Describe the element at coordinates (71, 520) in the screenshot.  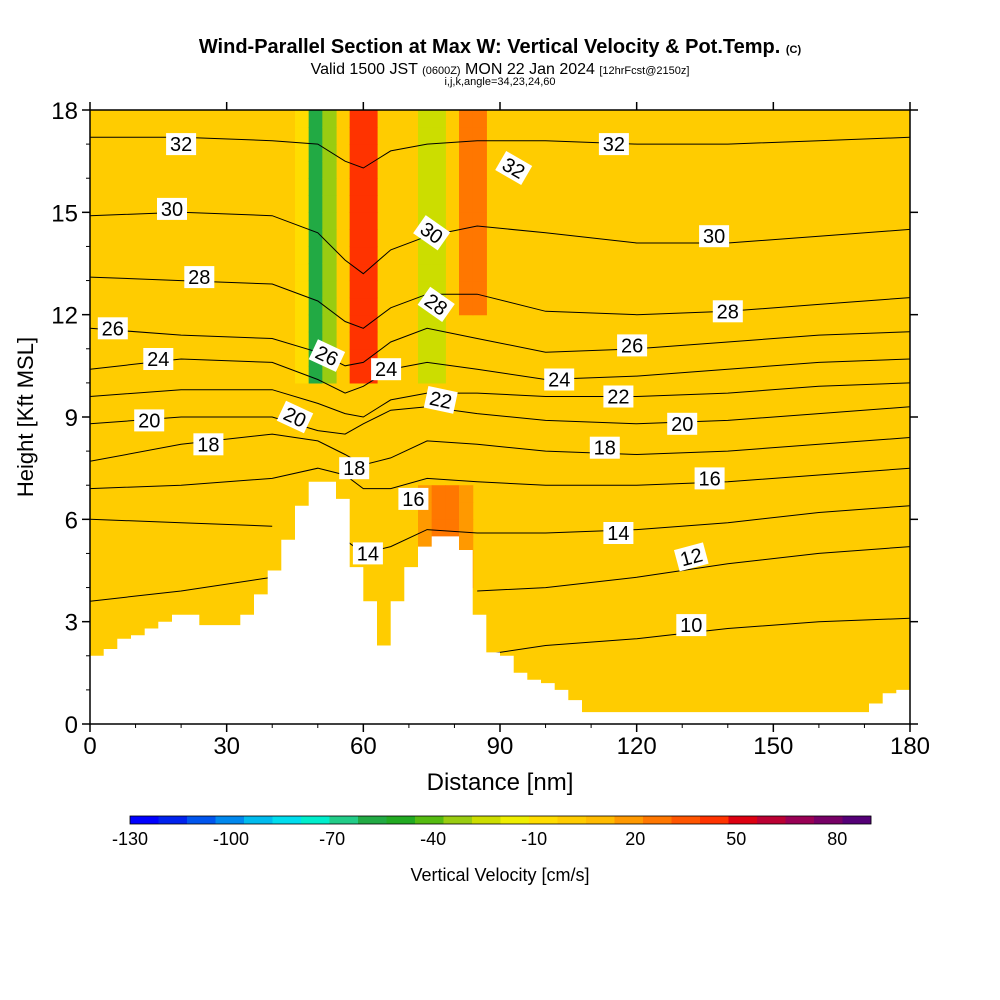
I see `y-tick-label: 6` at that location.